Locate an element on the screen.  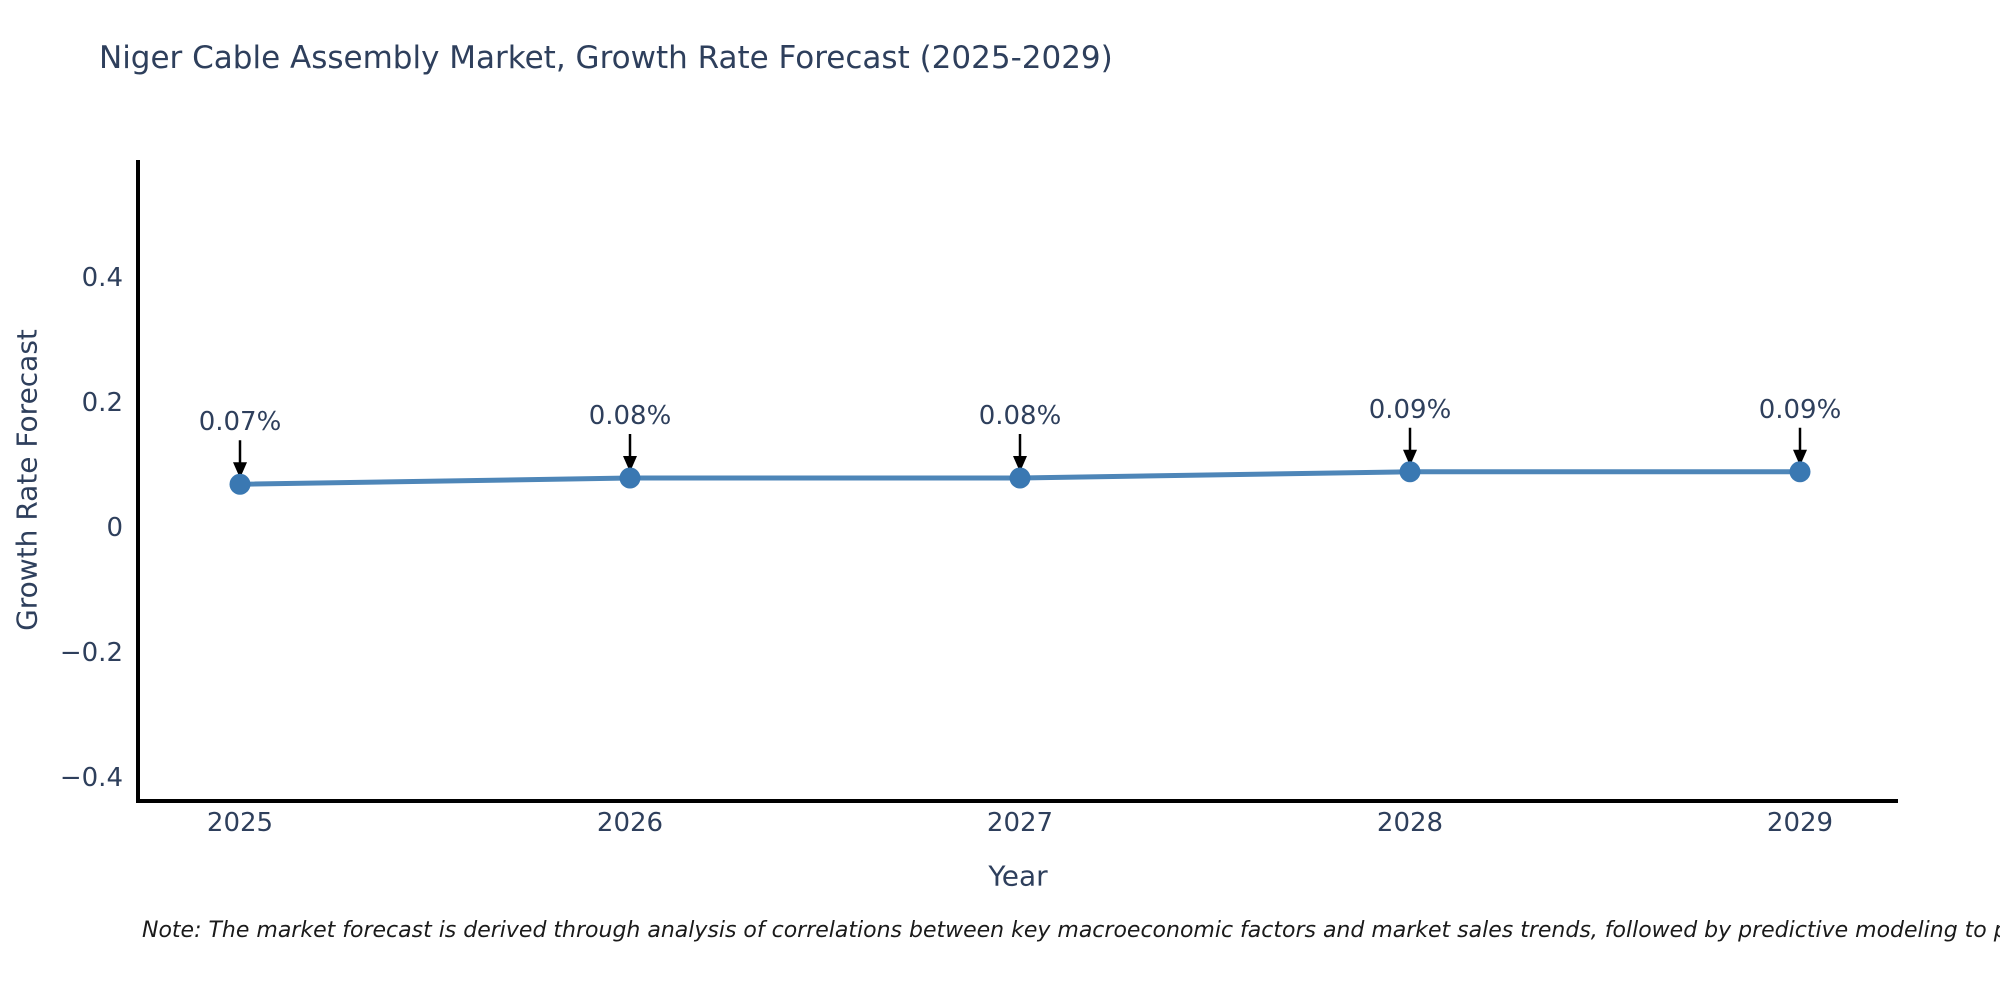
data-point-2028 is located at coordinates (1410, 472).